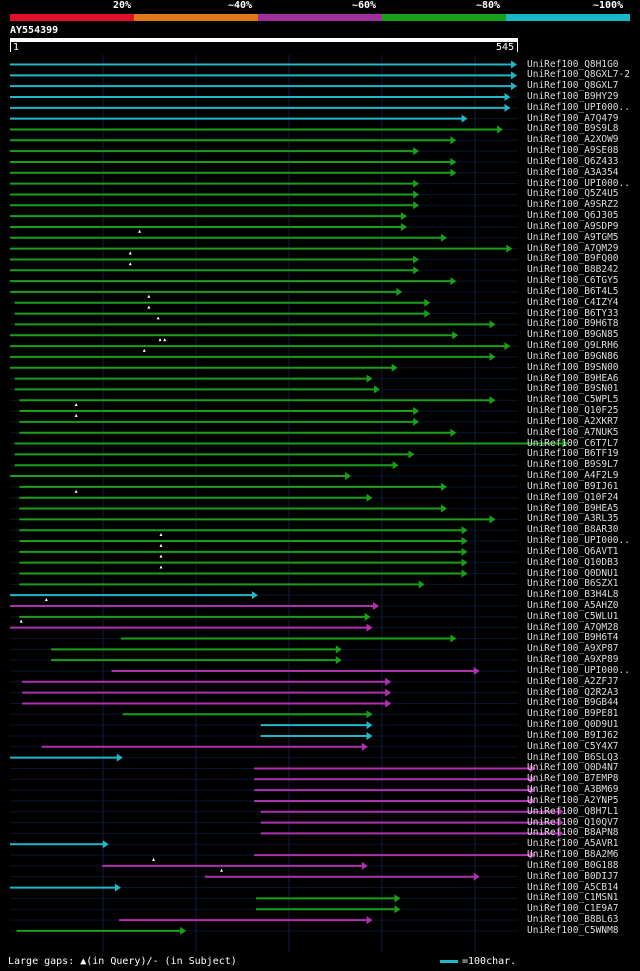 This screenshot has width=640, height=971. Describe the element at coordinates (573, 497) in the screenshot. I see `hit-label: UniRef100_Q10F24` at that location.